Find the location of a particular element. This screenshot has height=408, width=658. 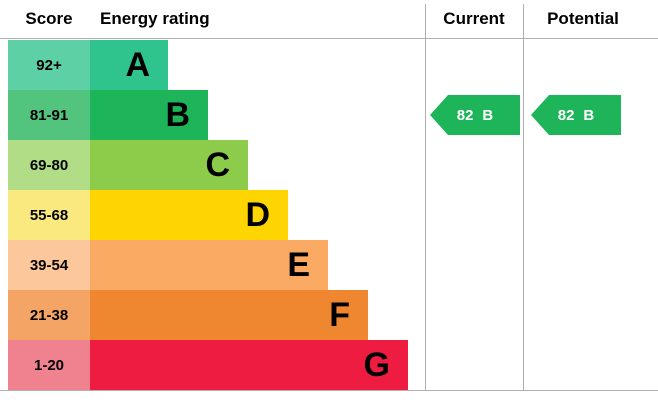

rating-row-e: 39-54 E is located at coordinates (208, 265).